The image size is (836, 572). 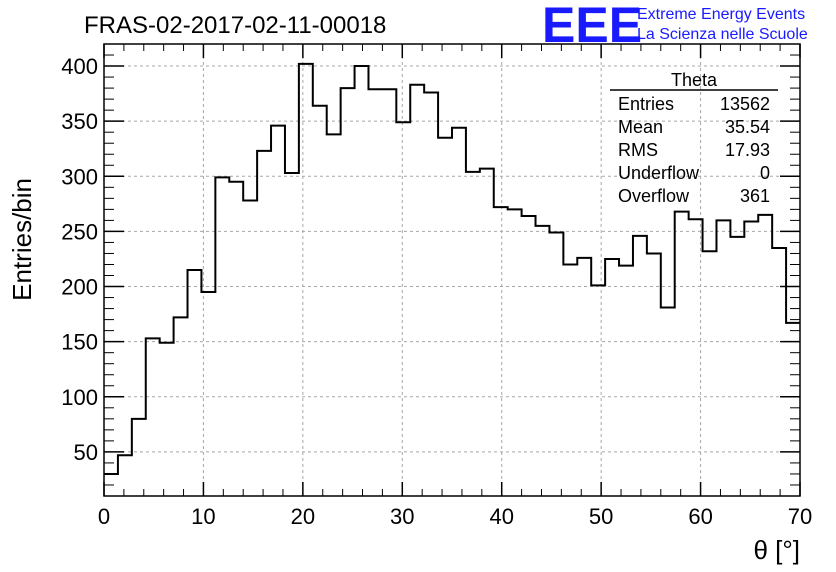 I want to click on stats-mean-label: Mean, so click(x=640, y=127).